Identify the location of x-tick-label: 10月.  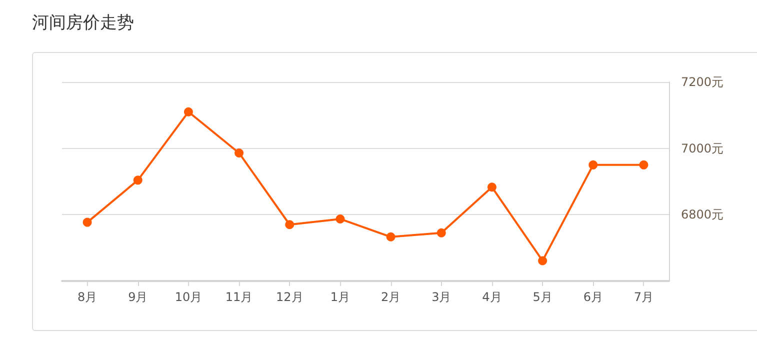
(188, 297).